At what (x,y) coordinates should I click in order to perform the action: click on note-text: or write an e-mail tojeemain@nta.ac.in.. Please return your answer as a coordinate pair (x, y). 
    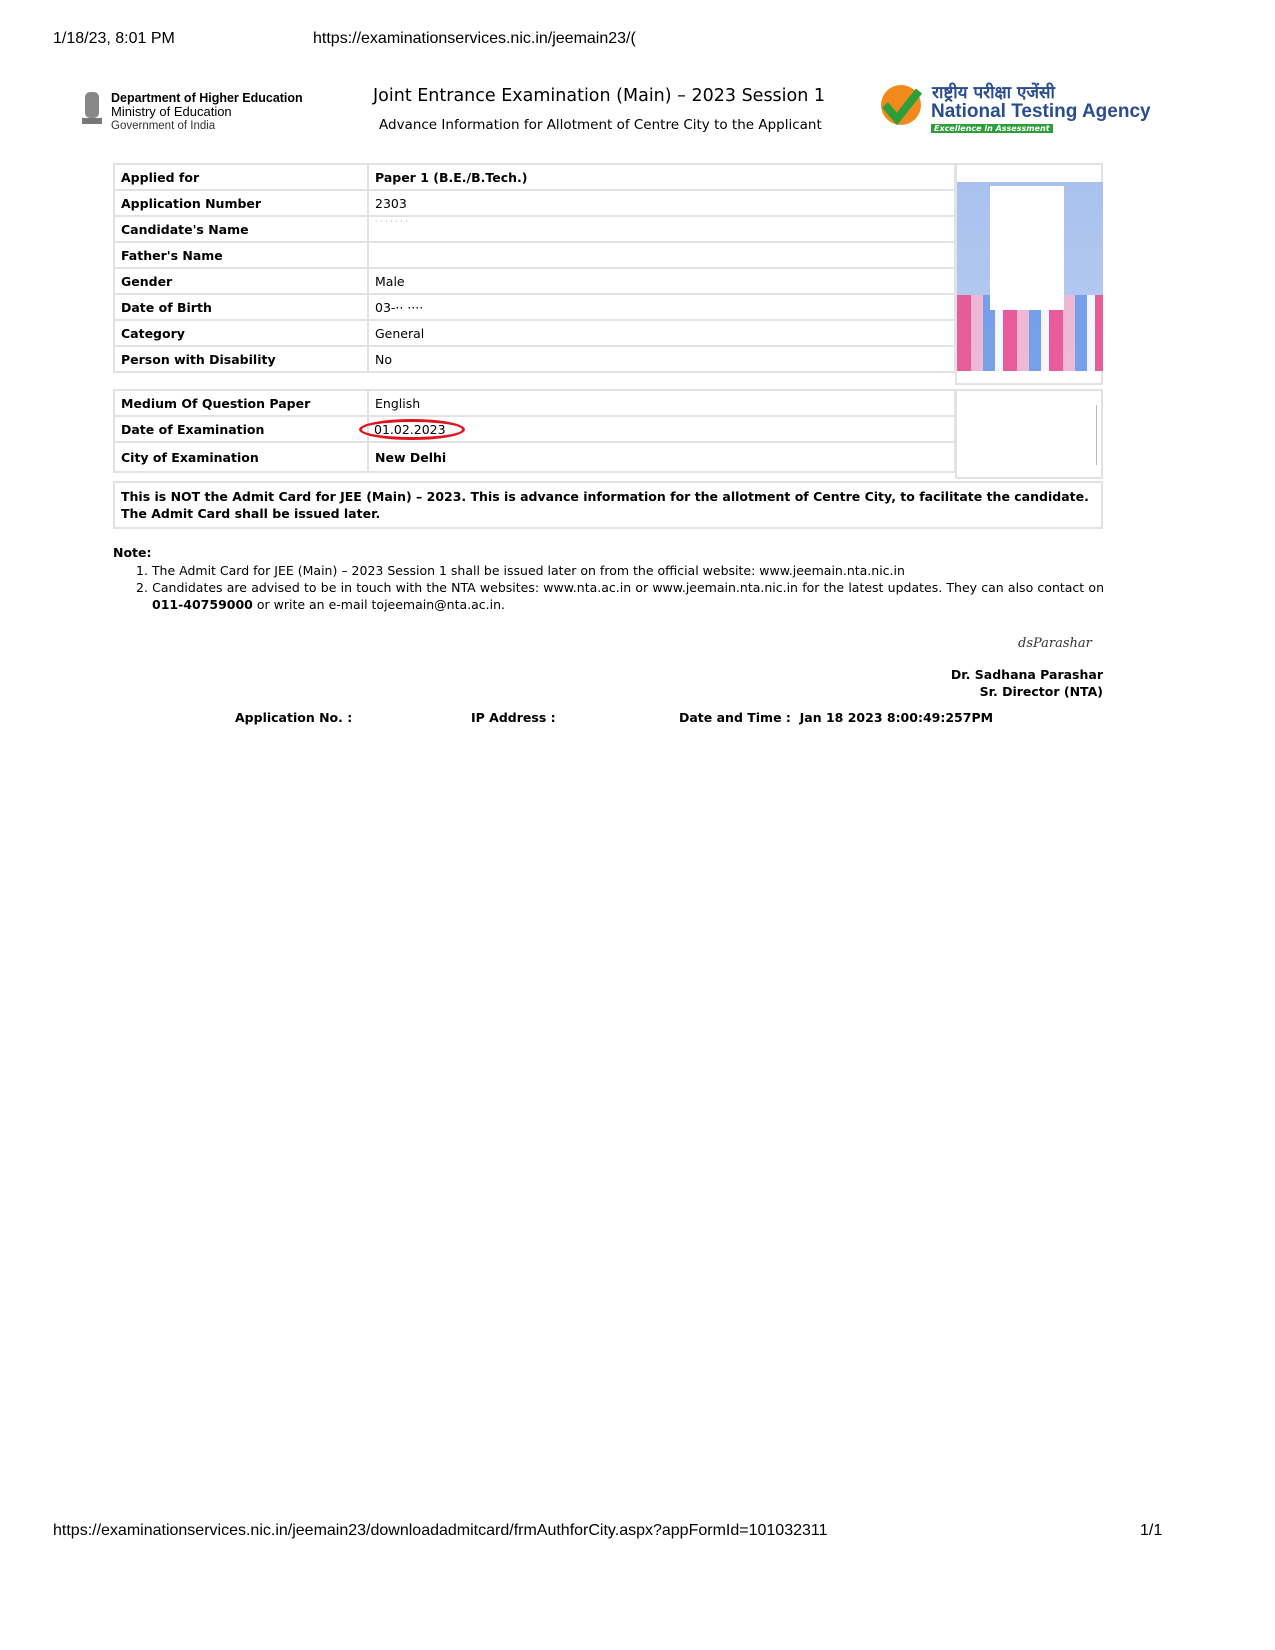
    Looking at the image, I should click on (378, 604).